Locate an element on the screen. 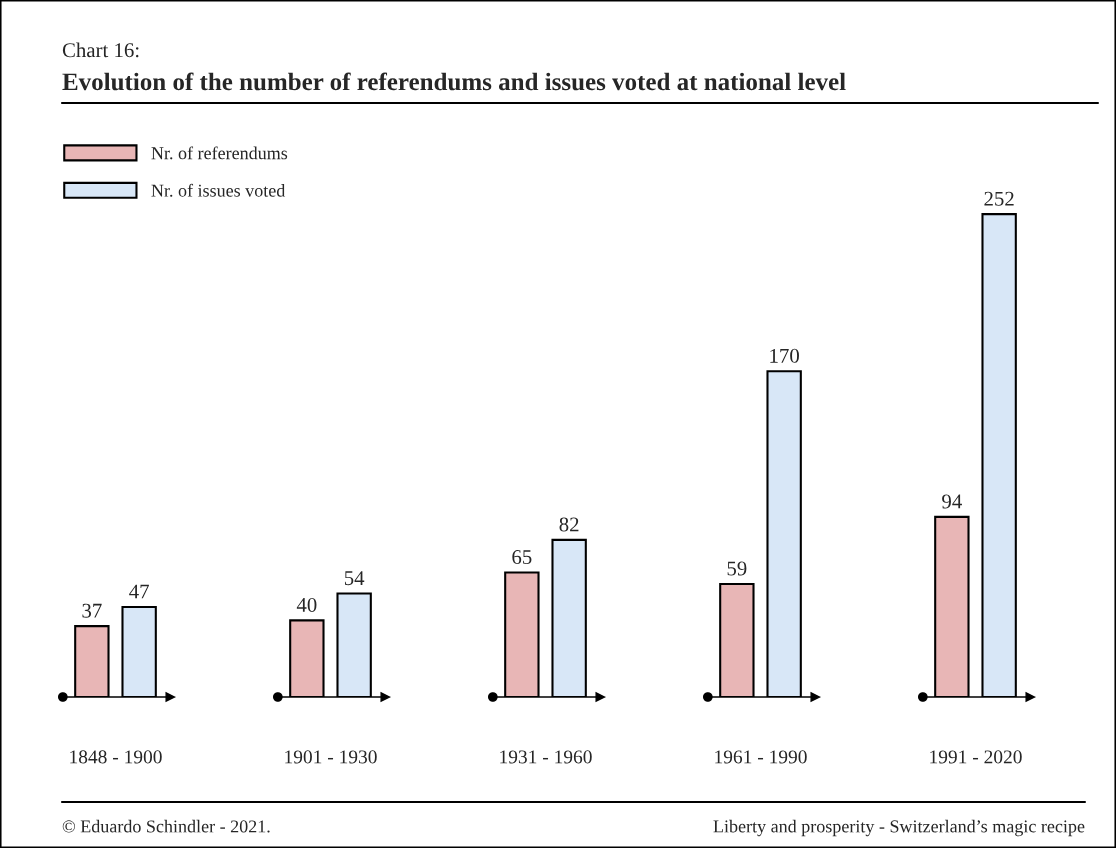 The width and height of the screenshot is (1116, 848). legend-label: Nr. of referendums is located at coordinates (219, 153).